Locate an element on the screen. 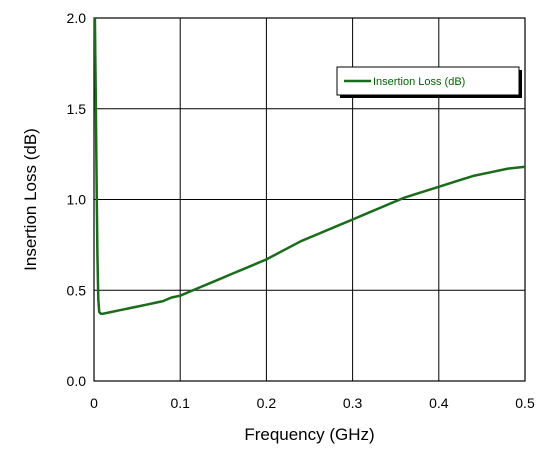 The height and width of the screenshot is (449, 545). y-tick-labels: 0.0 0.5 1.0 1.5 2.0 is located at coordinates (77, 199).